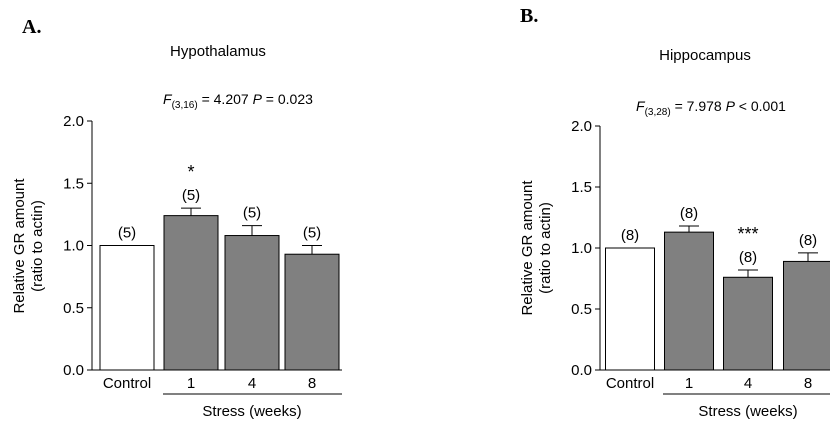 The image size is (830, 421). I want to click on significance-marker: *, so click(190, 172).